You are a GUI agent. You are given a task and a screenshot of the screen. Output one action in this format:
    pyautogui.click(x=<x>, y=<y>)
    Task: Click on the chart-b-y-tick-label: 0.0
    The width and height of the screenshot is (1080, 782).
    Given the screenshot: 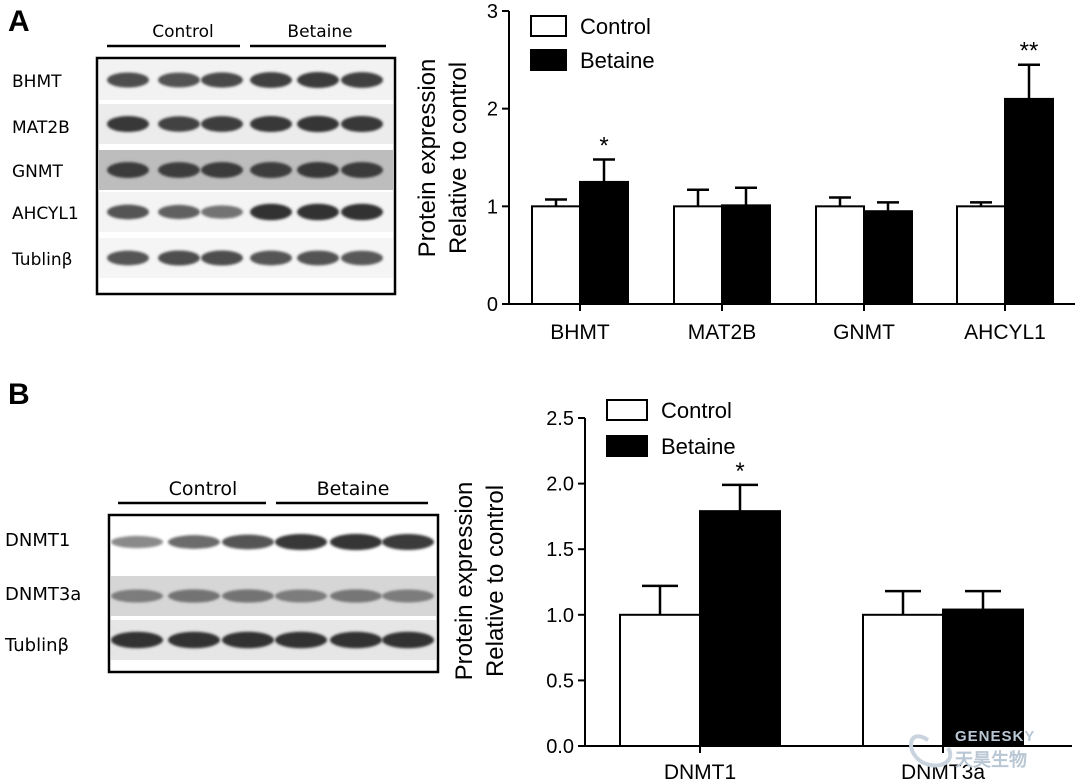 What is the action you would take?
    pyautogui.click(x=560, y=747)
    